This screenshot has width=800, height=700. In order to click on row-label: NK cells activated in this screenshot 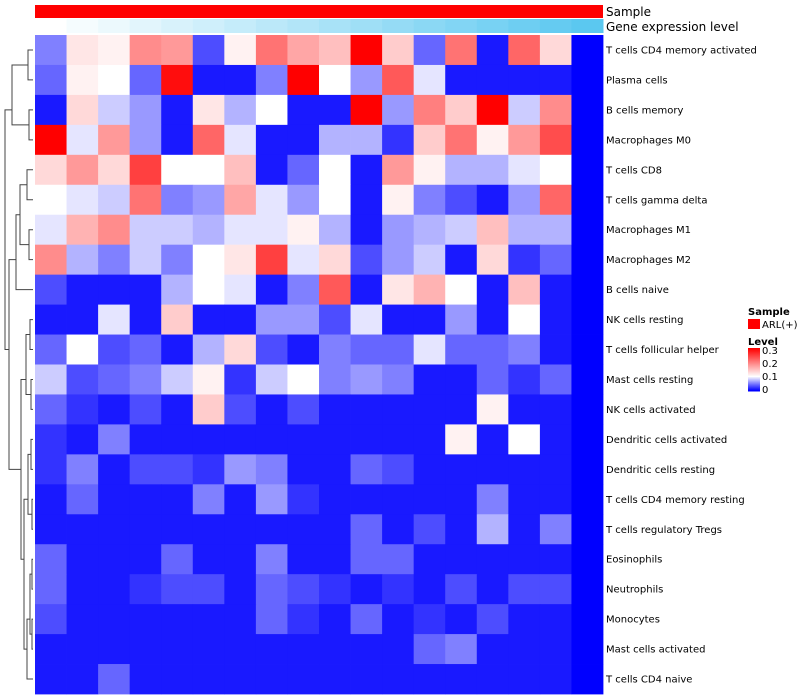, I will do `click(651, 410)`.